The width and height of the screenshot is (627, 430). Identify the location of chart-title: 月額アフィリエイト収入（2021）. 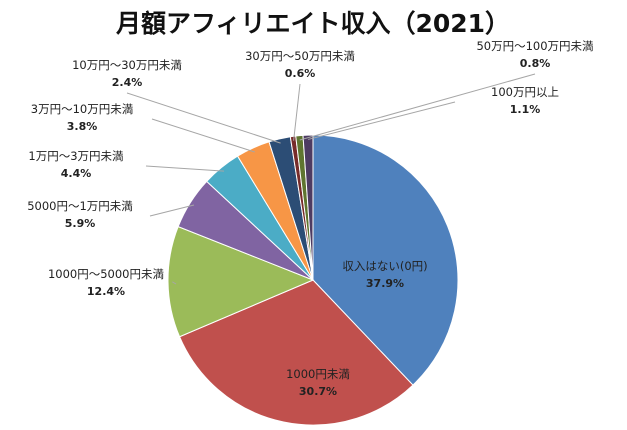
(312, 23).